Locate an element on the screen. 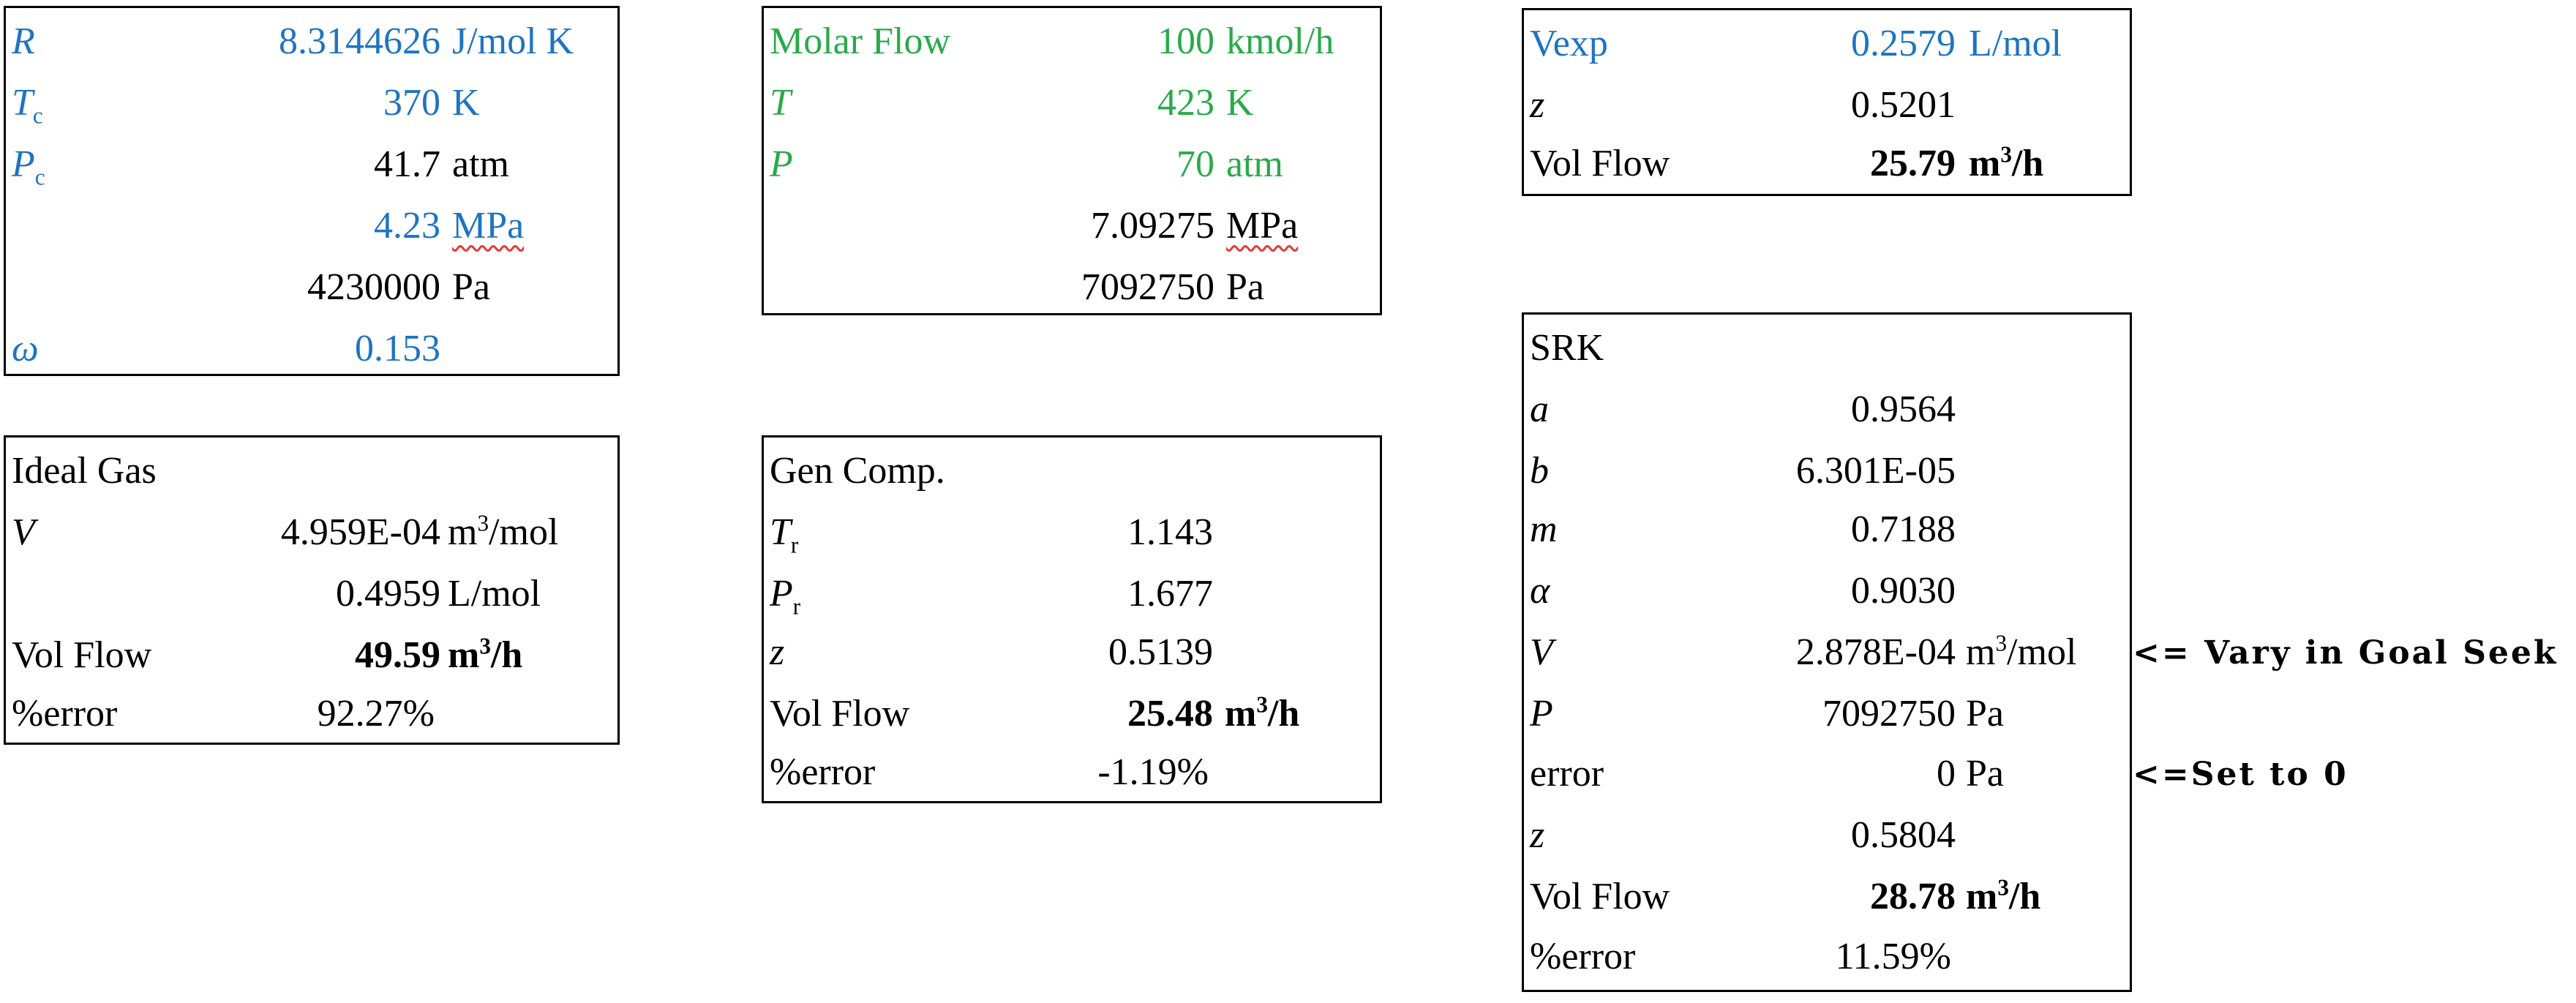 The image size is (2576, 1003). label-srk-V: V is located at coordinates (1541, 652).